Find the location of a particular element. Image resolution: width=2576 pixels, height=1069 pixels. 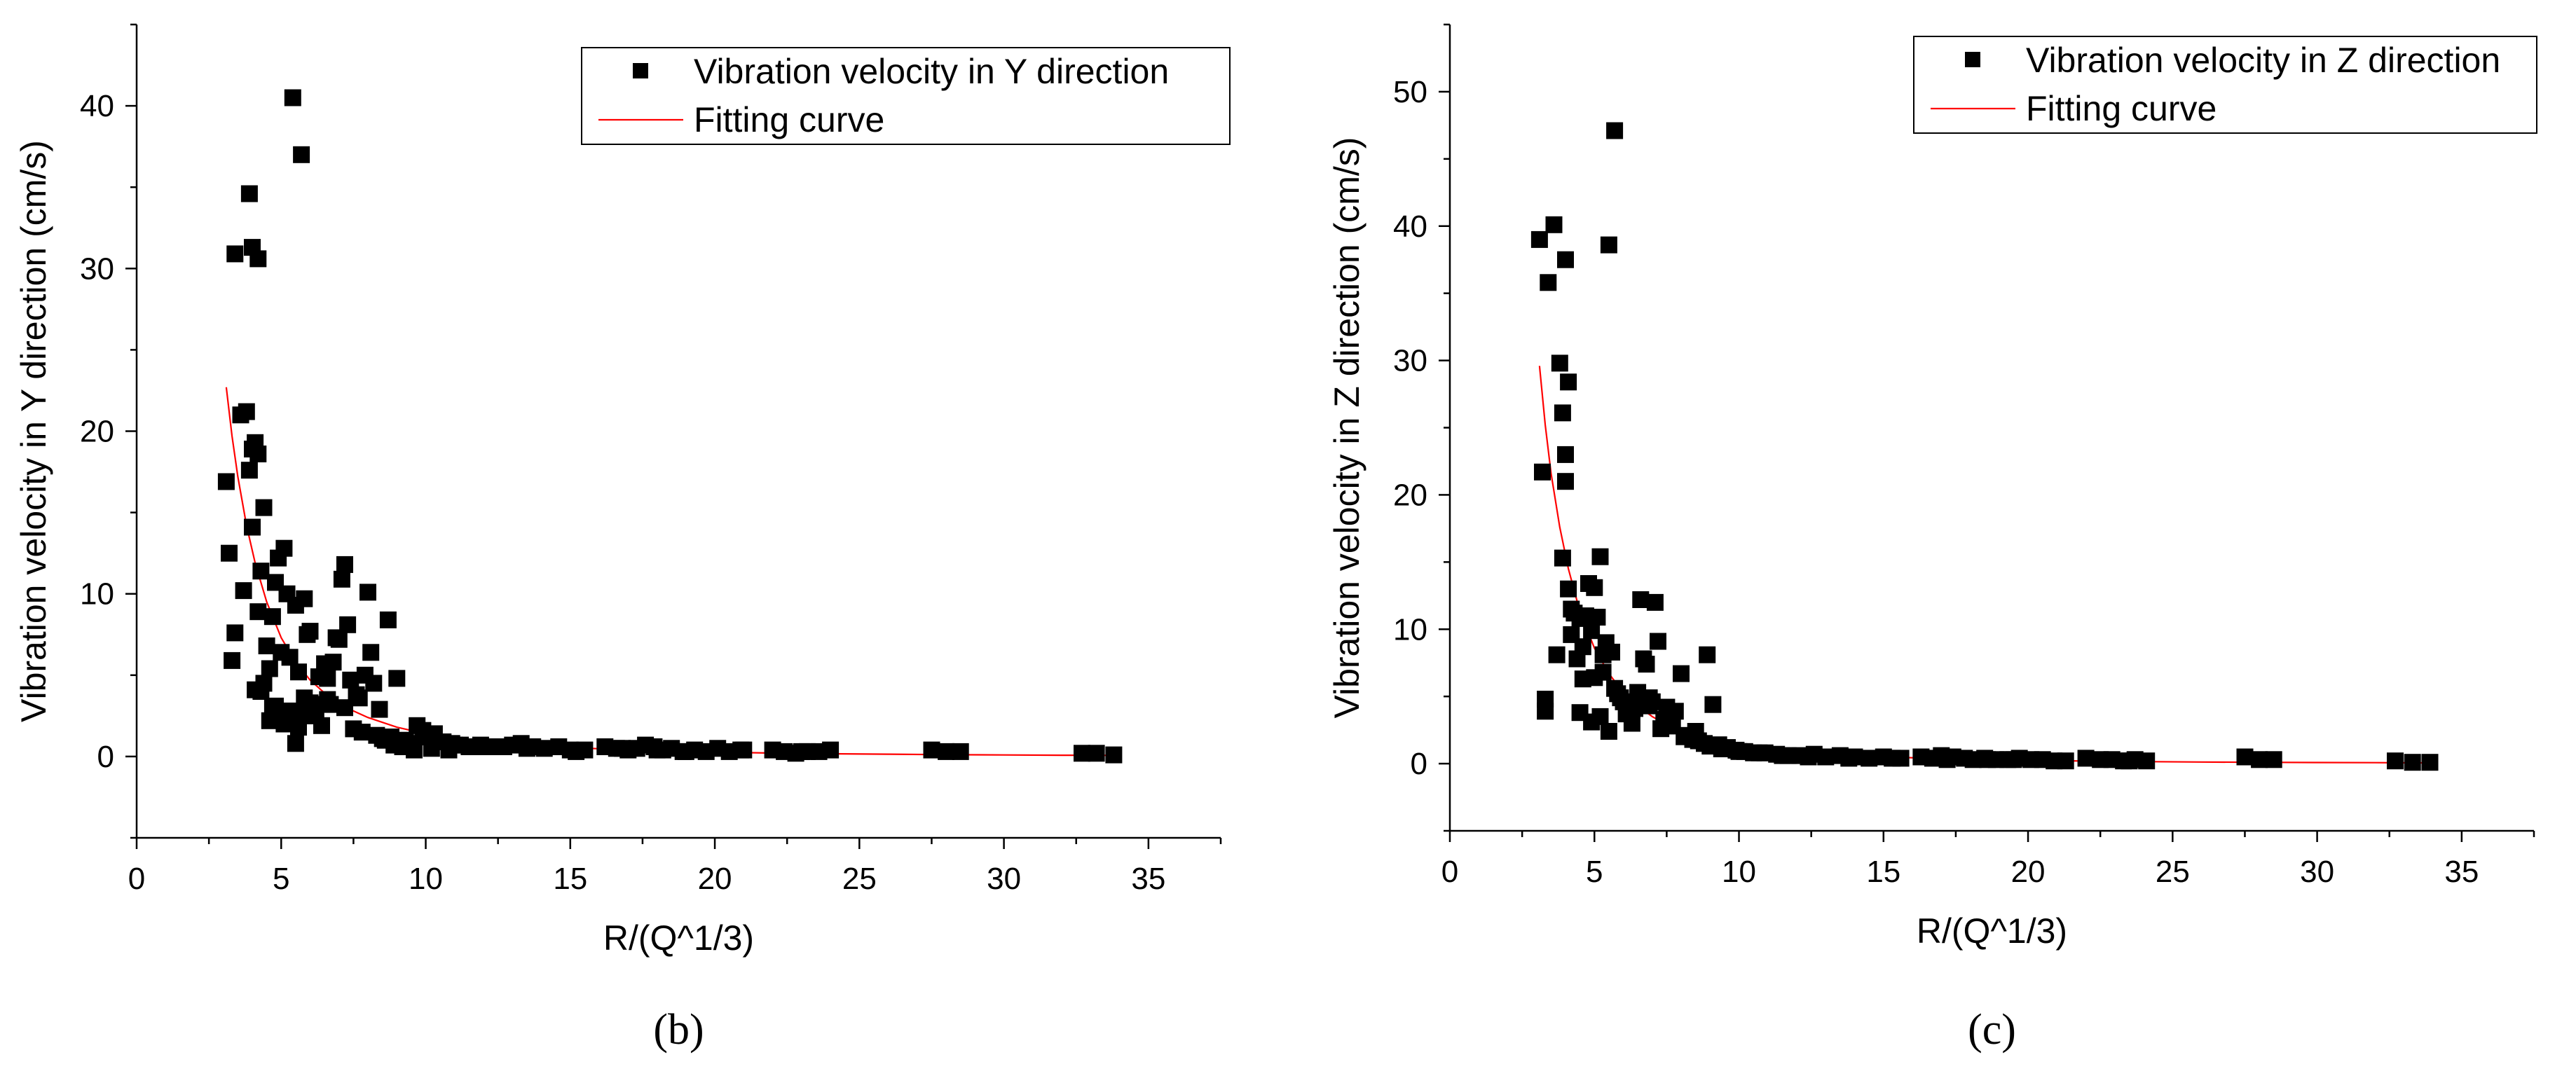

legend-entry-fit: Fitting curve is located at coordinates (789, 119).